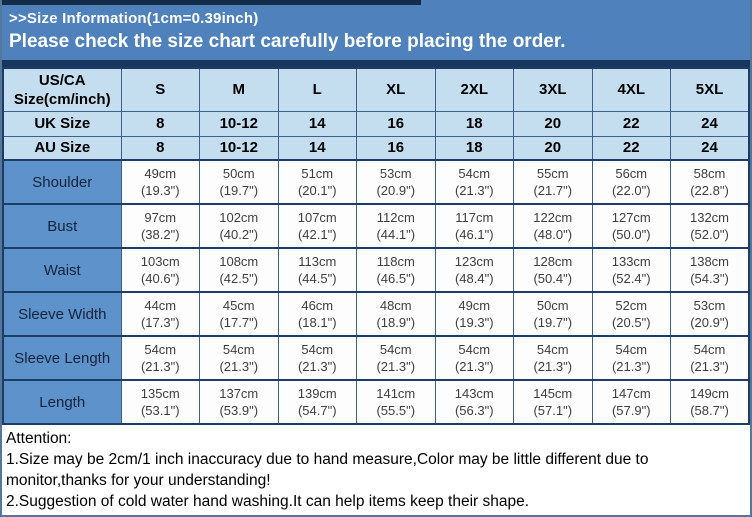  What do you see at coordinates (39, 438) in the screenshot?
I see `attention-title: Attention:` at bounding box center [39, 438].